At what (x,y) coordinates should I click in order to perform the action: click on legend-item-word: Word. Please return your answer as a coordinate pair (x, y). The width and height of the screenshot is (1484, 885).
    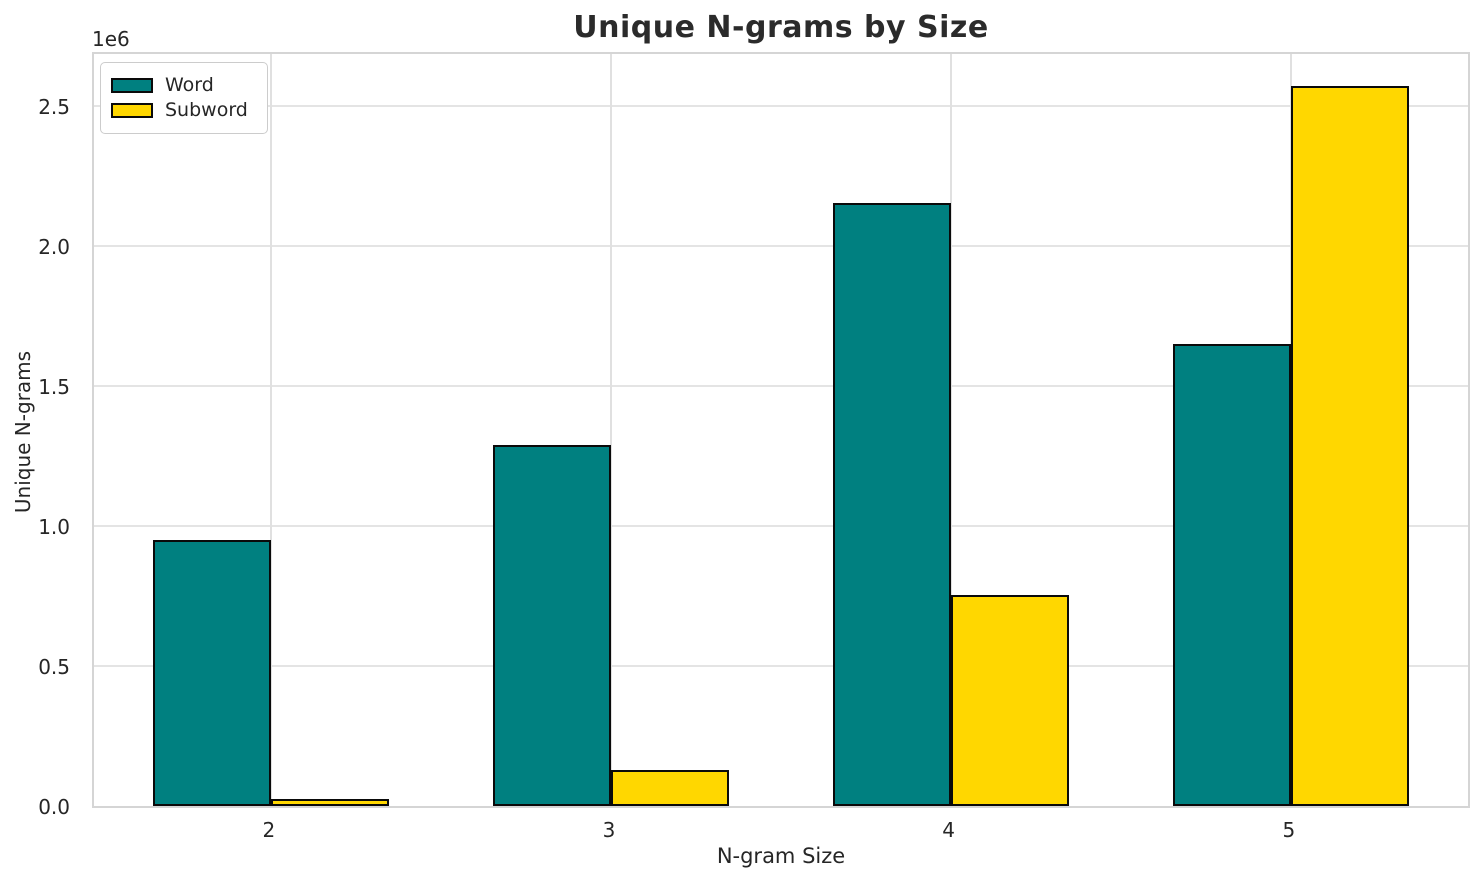
    Looking at the image, I should click on (183, 85).